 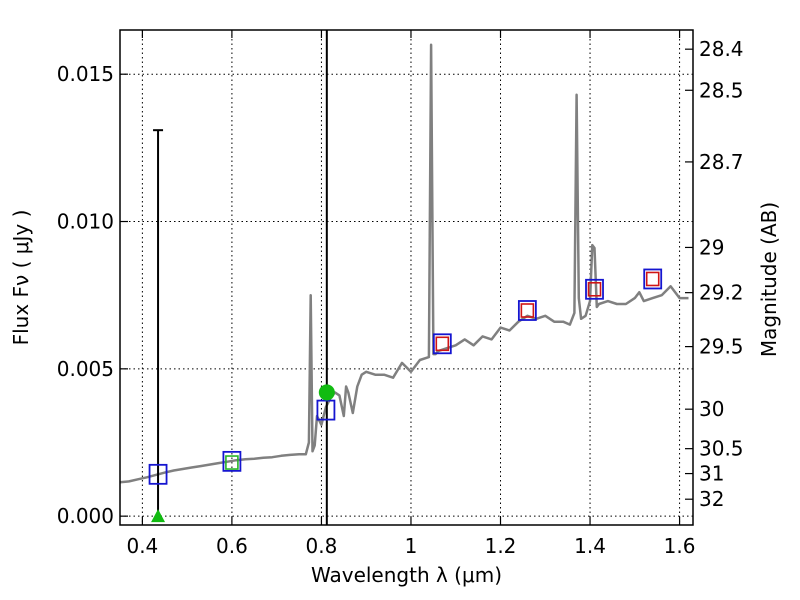 I want to click on upper-limit-errorbar, so click(x=158, y=323).